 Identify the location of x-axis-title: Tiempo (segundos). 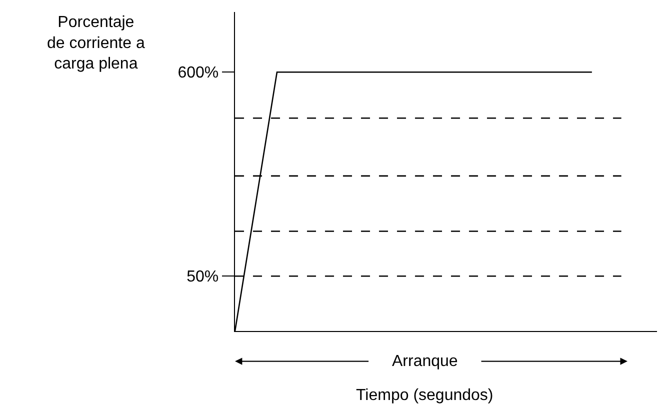
(425, 395).